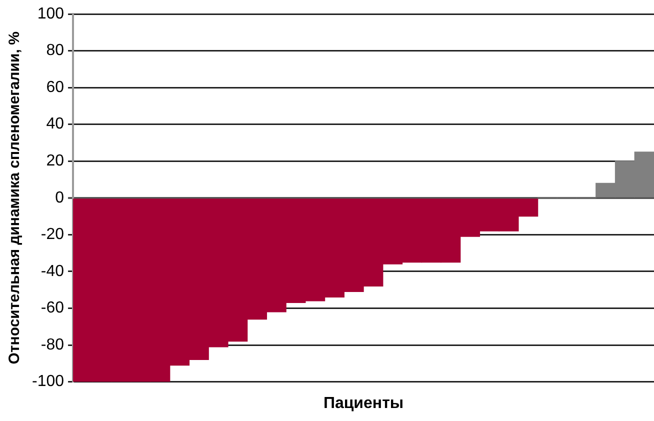  Describe the element at coordinates (59, 197) in the screenshot. I see `y-tick-label: 0` at that location.